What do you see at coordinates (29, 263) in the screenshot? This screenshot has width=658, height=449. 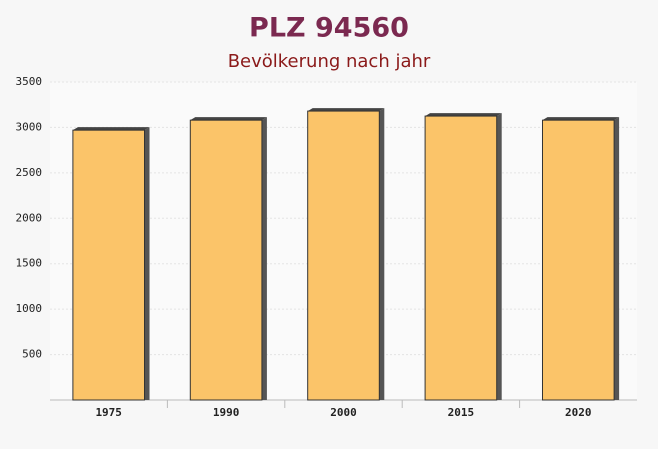 I see `y-tick-label: 1500` at bounding box center [29, 263].